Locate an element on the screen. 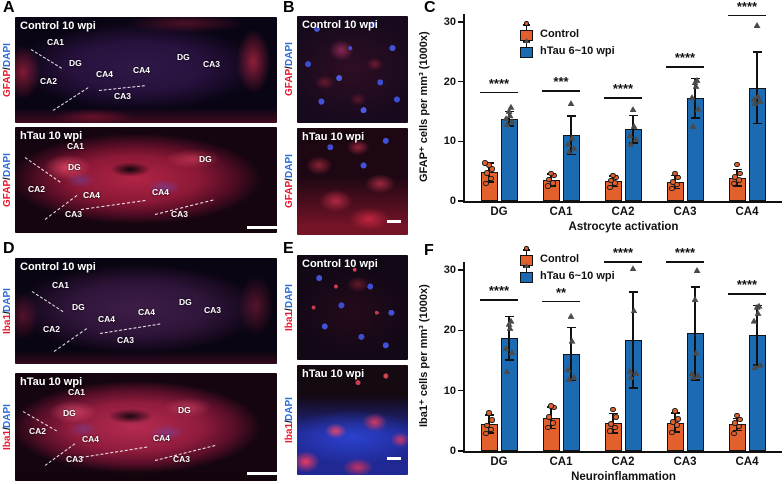 The width and height of the screenshot is (784, 484). micro-image-A-top: Control 10 wpi CA1 DG CA2 CA4 CA4 DG CA3 CA3 is located at coordinates (146, 70).